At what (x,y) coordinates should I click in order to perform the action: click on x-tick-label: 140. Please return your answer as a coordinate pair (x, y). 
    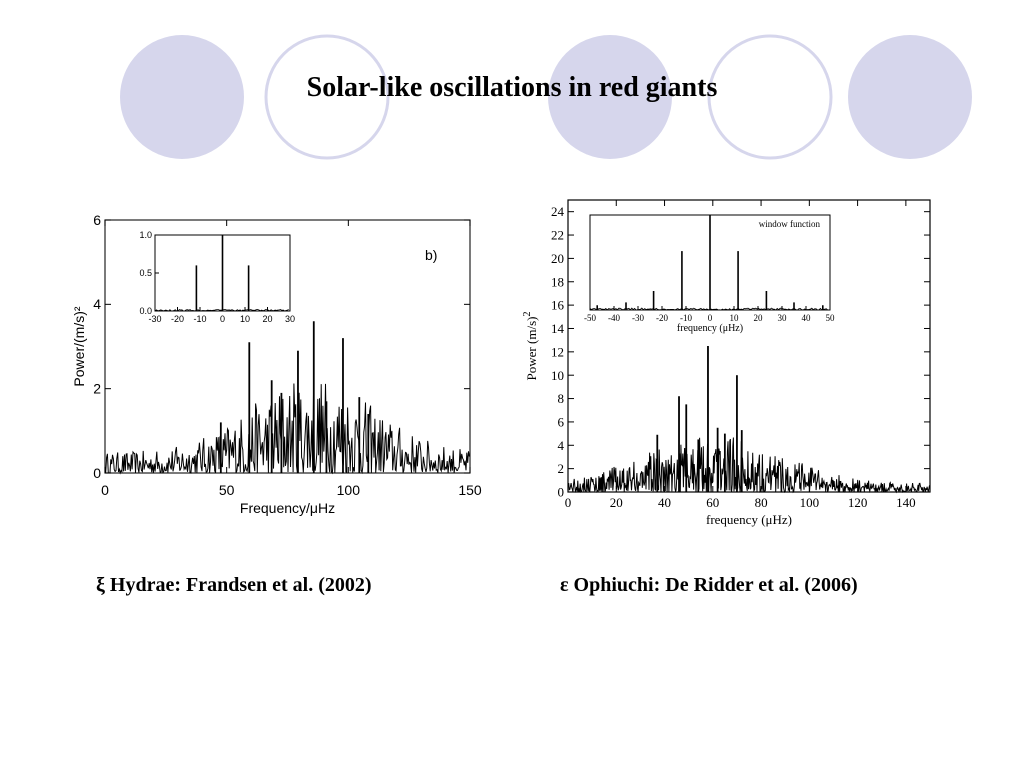
    Looking at the image, I should click on (906, 502).